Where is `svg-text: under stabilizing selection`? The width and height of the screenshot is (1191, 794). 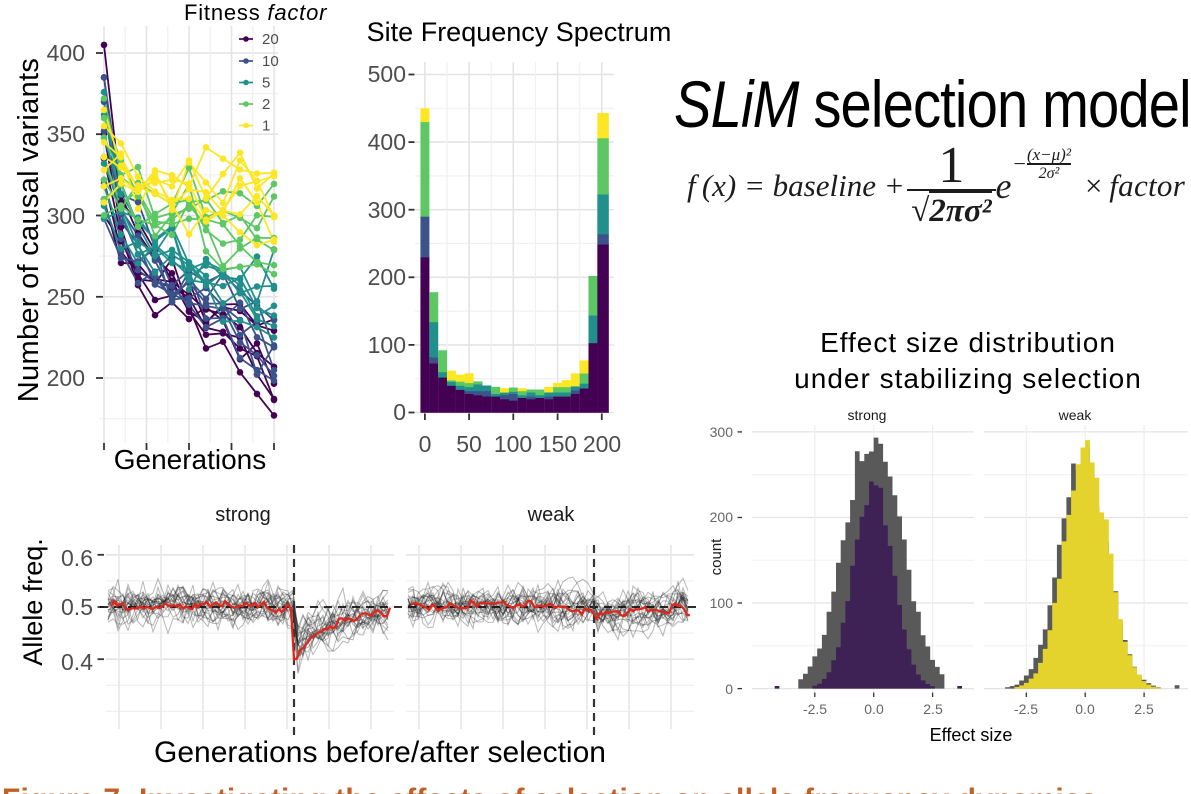 svg-text: under stabilizing selection is located at coordinates (968, 378).